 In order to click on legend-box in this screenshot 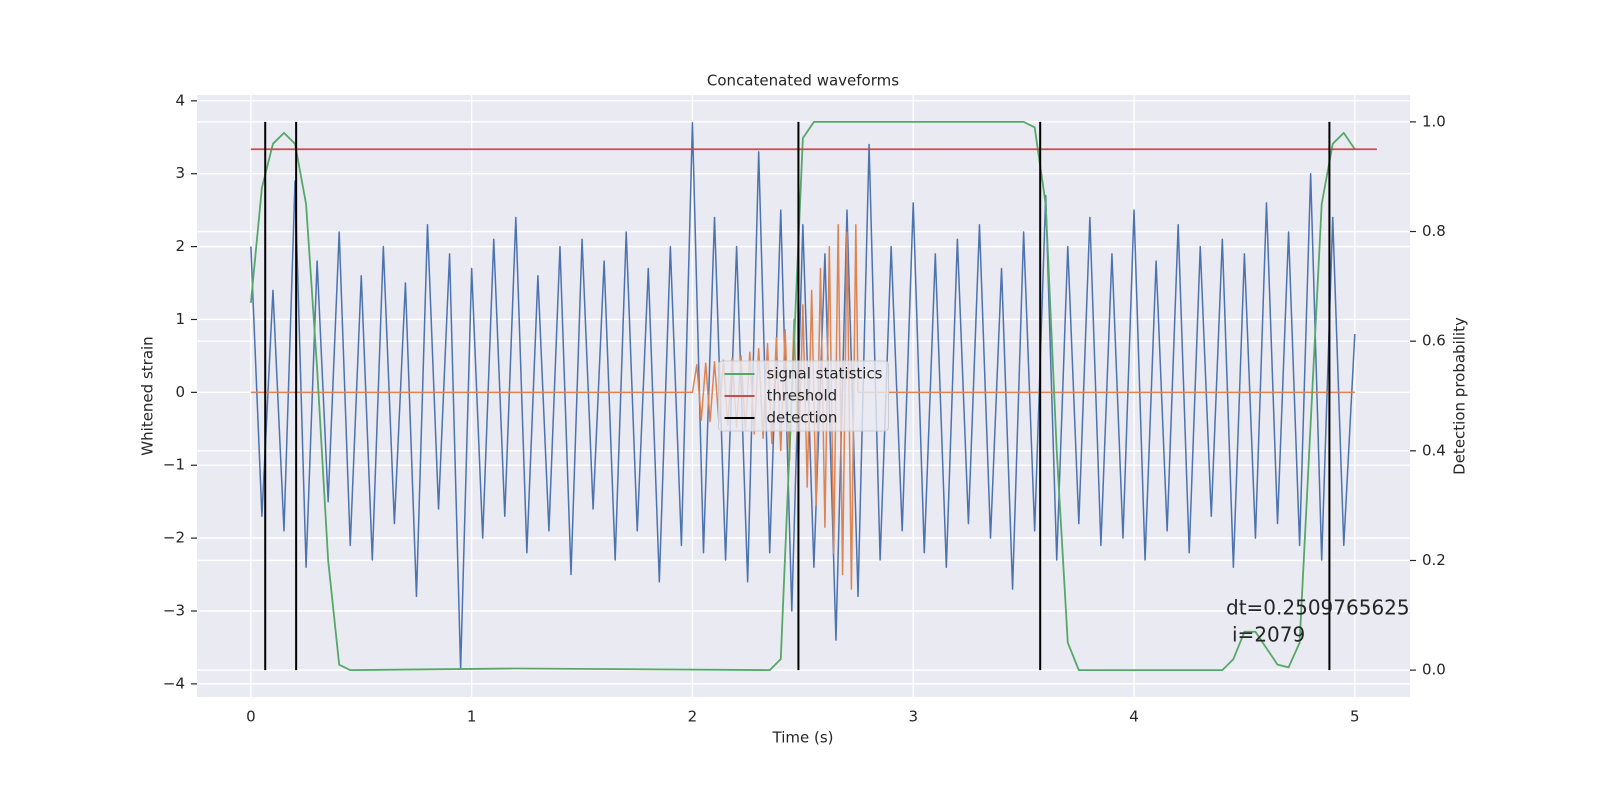, I will do `click(803, 396)`.